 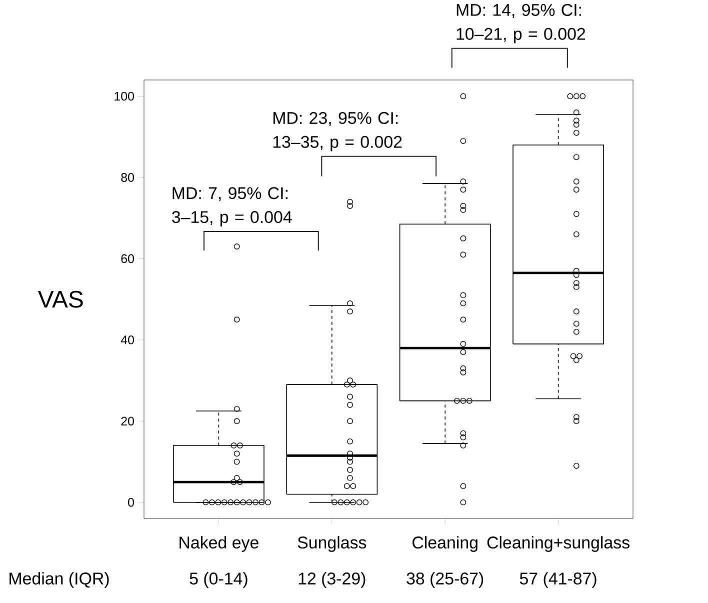 What do you see at coordinates (337, 132) in the screenshot?
I see `annotation: MD: 23, 95% CI: 13–35, p = 0.002` at bounding box center [337, 132].